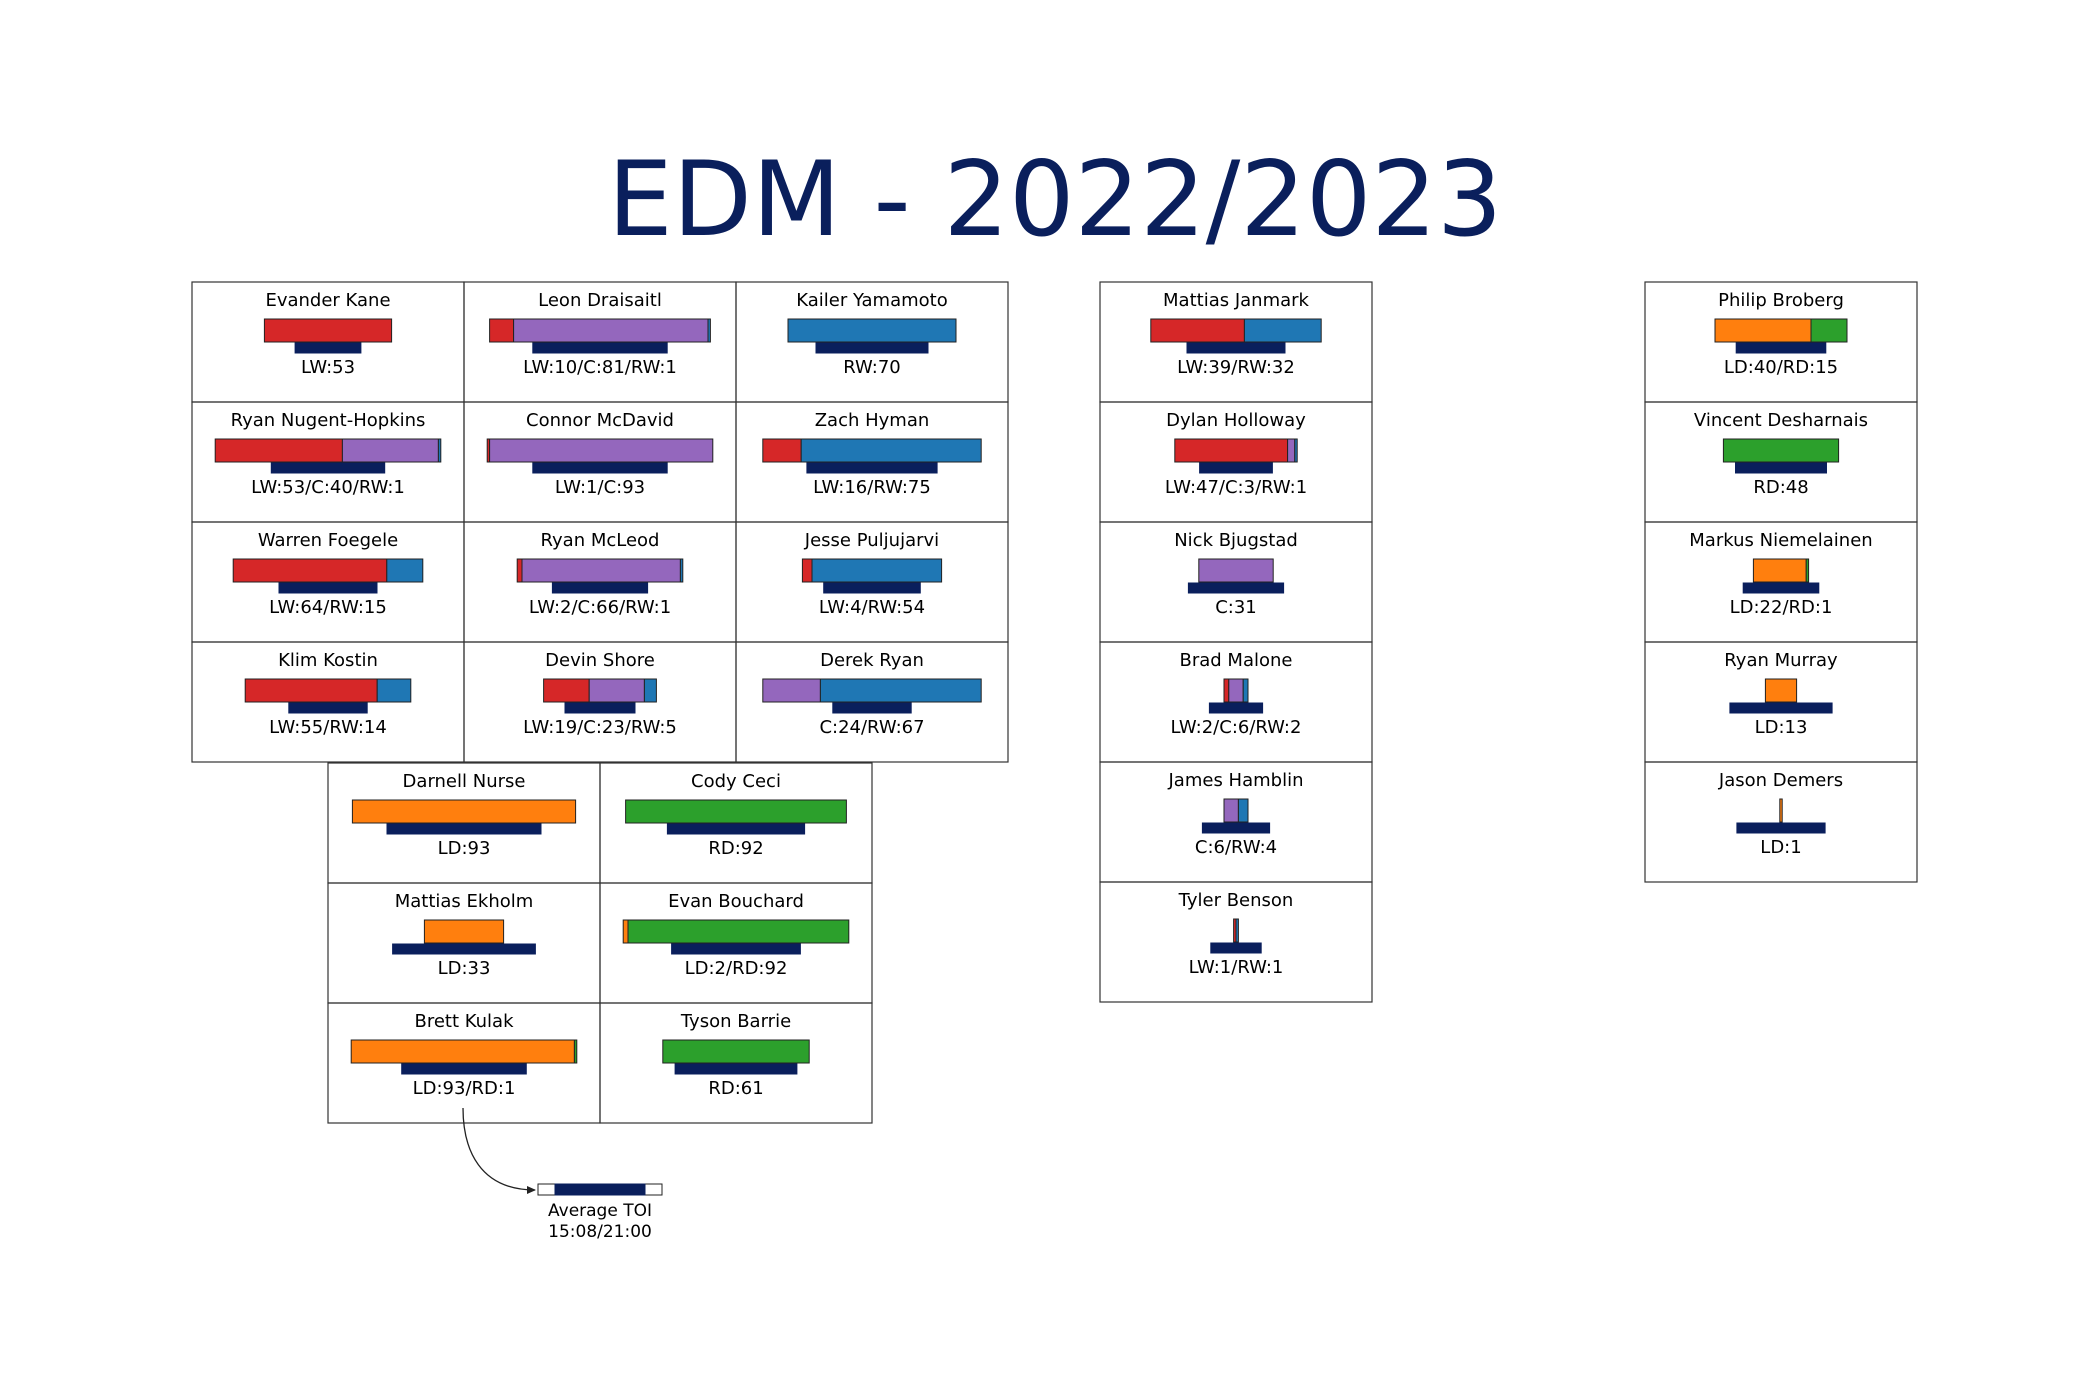  I want to click on player-name: Warren Foegele, so click(328, 540).